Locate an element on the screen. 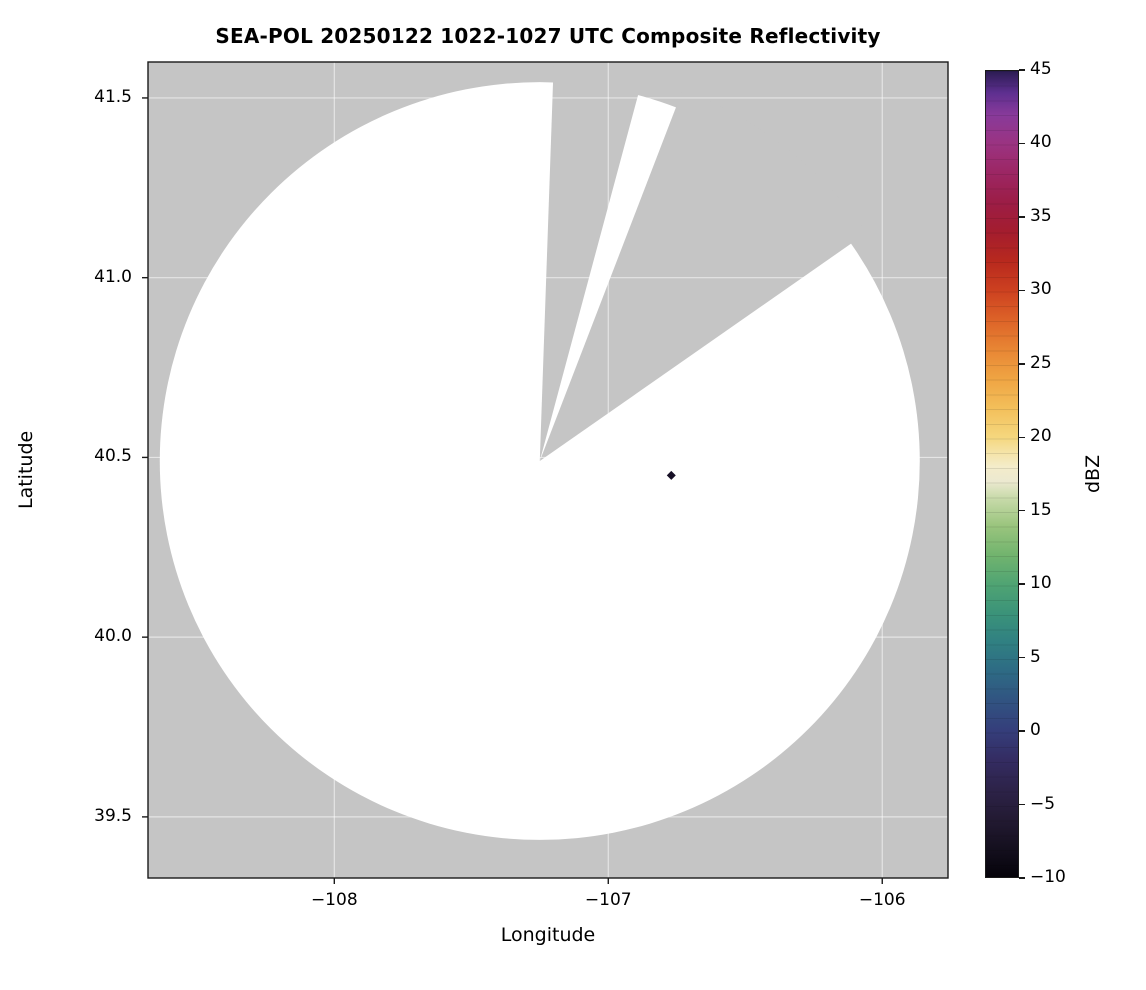 This screenshot has height=990, width=1146. colorbar-tick-label: 15 is located at coordinates (1041, 509).